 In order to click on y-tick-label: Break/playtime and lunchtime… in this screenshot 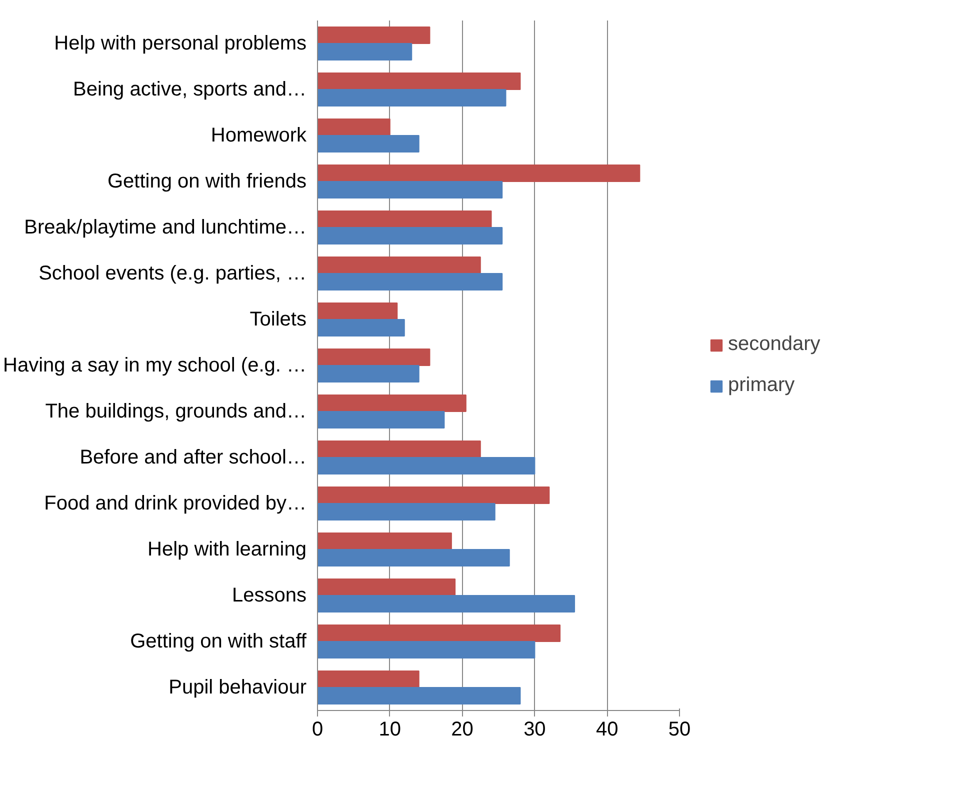, I will do `click(165, 227)`.